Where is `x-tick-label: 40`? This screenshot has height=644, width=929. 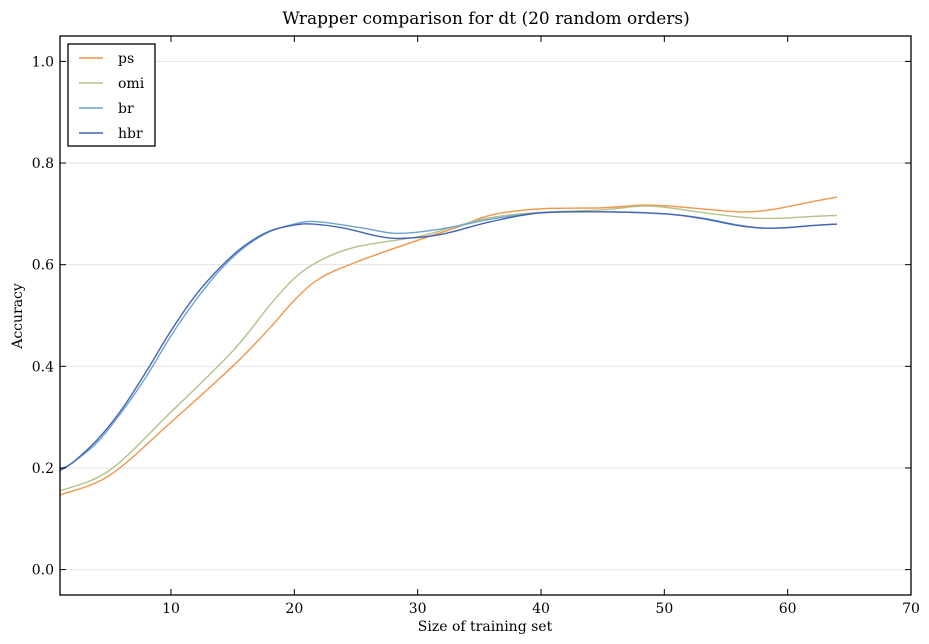
x-tick-label: 40 is located at coordinates (541, 609).